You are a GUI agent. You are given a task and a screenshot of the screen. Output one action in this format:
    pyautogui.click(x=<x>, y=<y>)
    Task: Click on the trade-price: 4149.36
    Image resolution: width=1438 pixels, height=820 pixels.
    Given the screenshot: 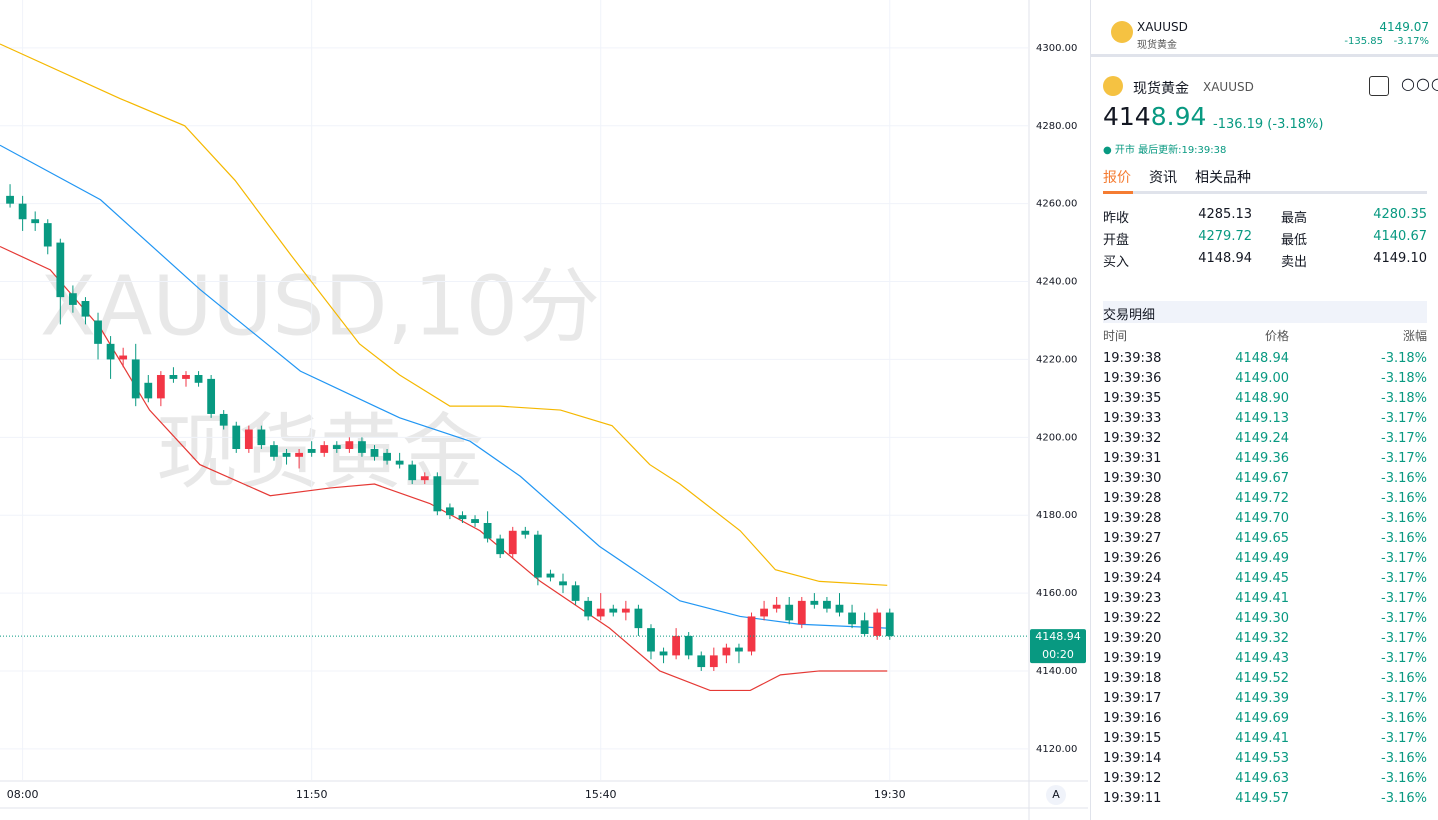 What is the action you would take?
    pyautogui.click(x=1262, y=458)
    